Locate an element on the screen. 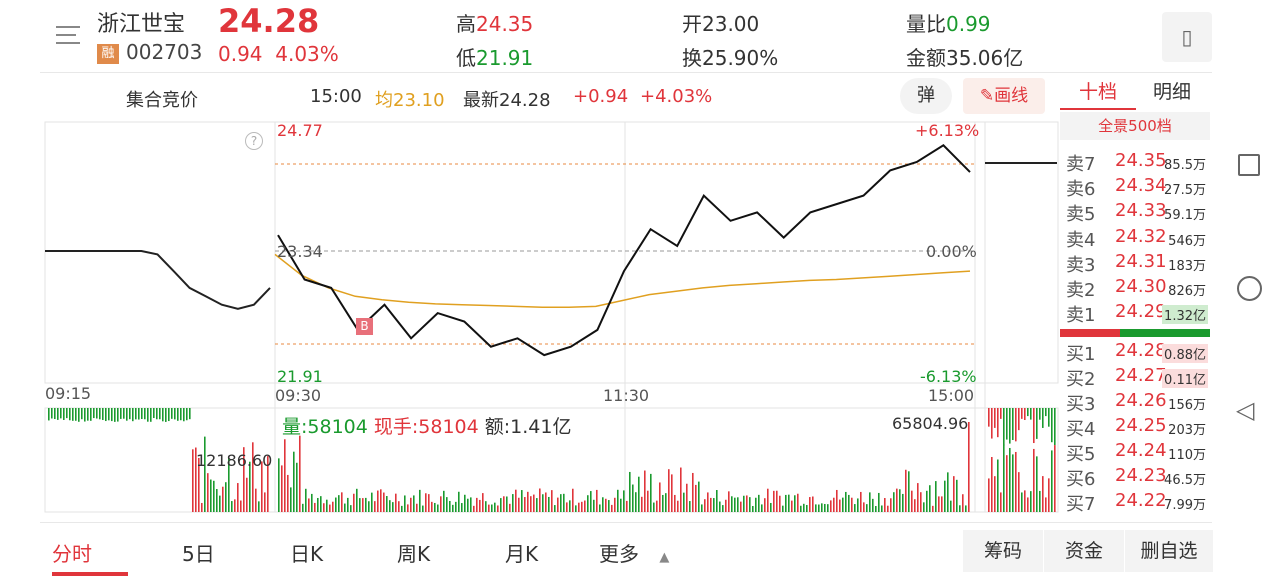 Image resolution: width=1280 pixels, height=576 pixels. order-sell-row: 卖6 24.34 27.5万 is located at coordinates (1135, 187).